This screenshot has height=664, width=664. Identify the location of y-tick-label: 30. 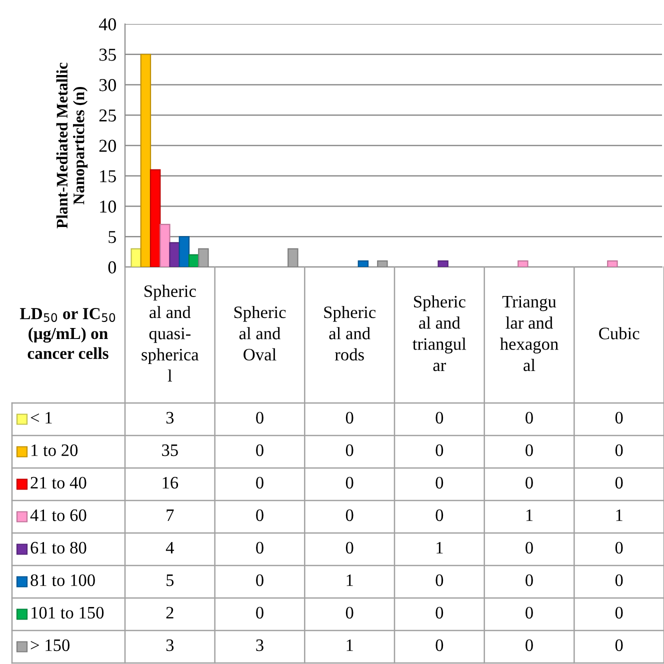
(107, 85).